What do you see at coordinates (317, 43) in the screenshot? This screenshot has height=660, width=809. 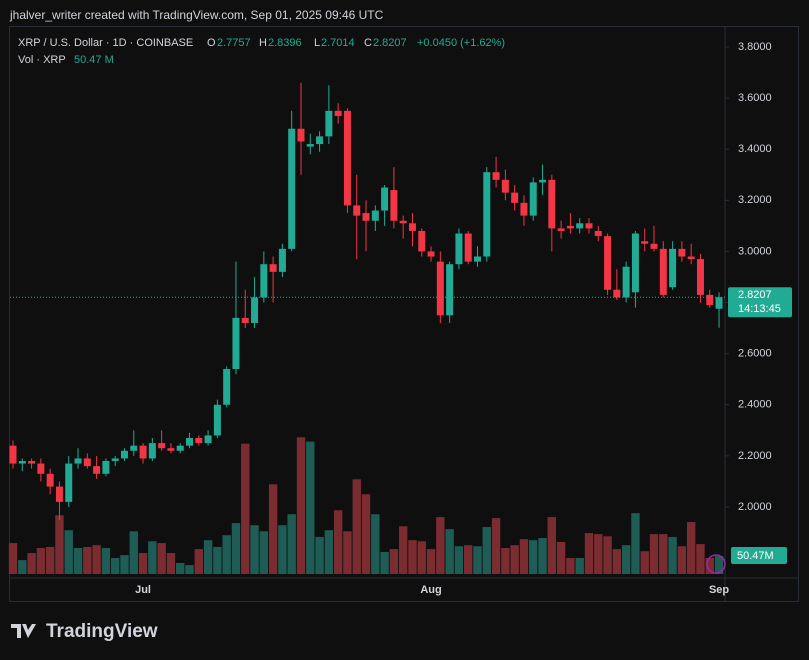 I see `l-label: L` at bounding box center [317, 43].